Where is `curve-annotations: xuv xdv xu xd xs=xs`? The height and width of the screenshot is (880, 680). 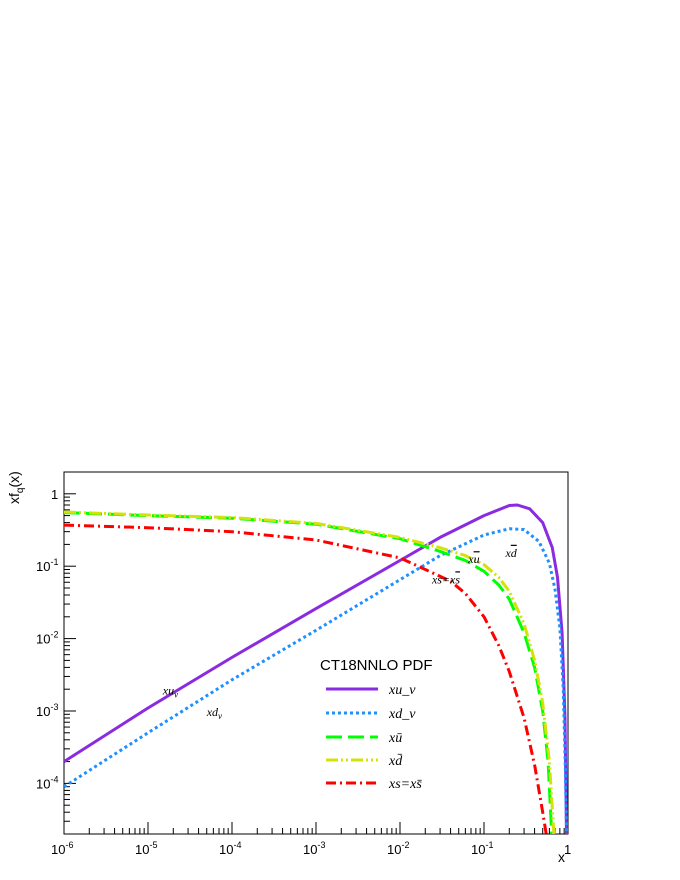
curve-annotations: xuv xdv xu xd xs=xs is located at coordinates (340, 633).